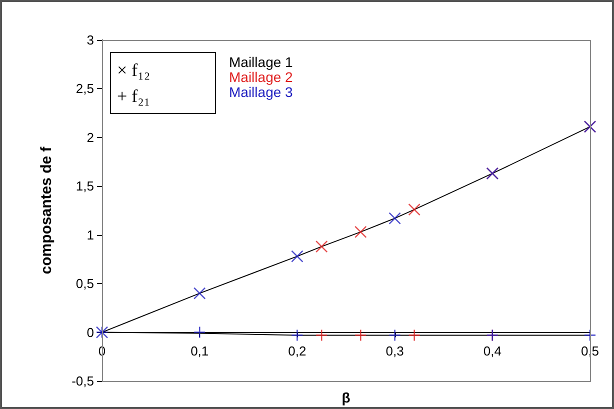 This screenshot has width=614, height=409. Describe the element at coordinates (492, 350) in the screenshot. I see `x-tick-label: 0,4` at that location.